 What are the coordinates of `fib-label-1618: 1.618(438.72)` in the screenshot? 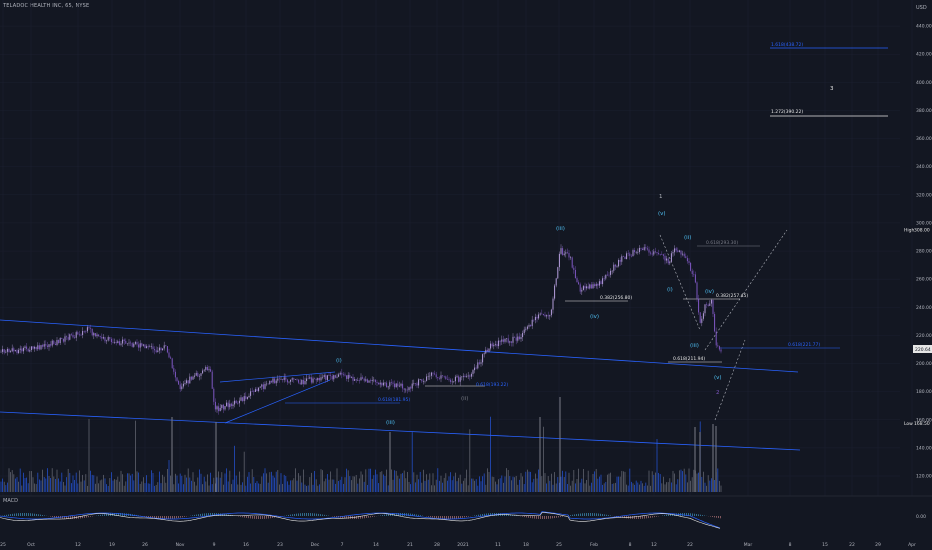 It's located at (787, 45).